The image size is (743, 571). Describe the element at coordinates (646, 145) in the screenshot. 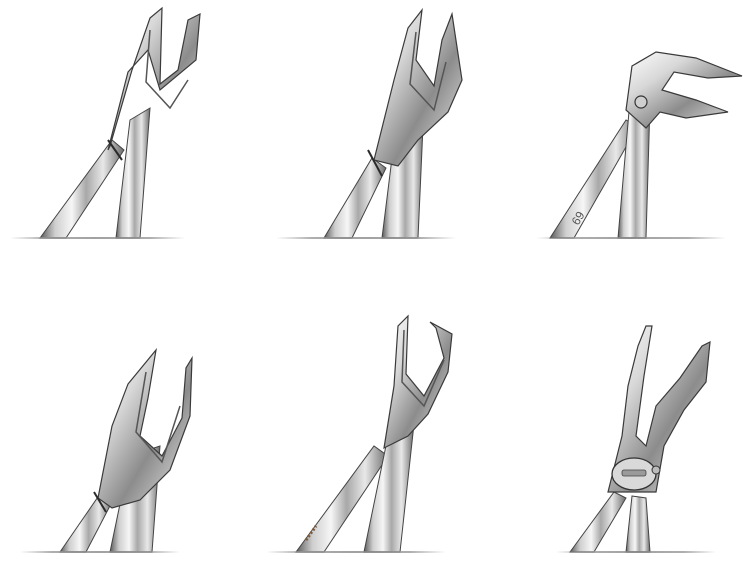

I see `dental-forceps-icon: 69` at that location.